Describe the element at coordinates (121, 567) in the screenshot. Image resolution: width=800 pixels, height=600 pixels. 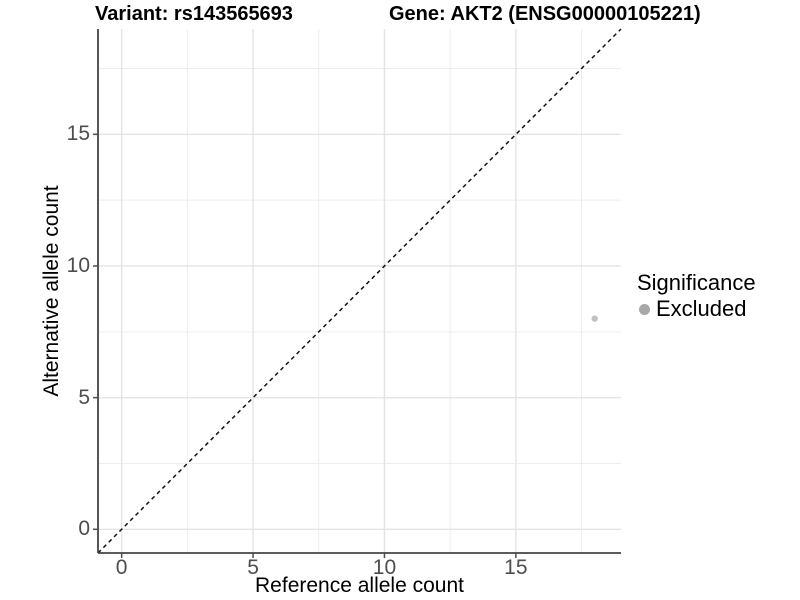
I see `x-tick-label: 0` at that location.